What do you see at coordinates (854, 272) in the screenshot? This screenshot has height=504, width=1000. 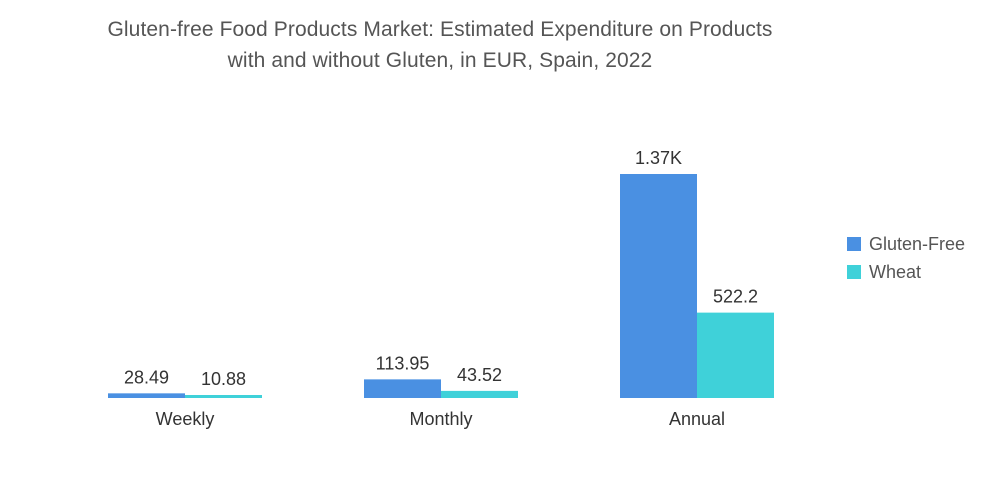 I see `legend-swatch-wheat` at bounding box center [854, 272].